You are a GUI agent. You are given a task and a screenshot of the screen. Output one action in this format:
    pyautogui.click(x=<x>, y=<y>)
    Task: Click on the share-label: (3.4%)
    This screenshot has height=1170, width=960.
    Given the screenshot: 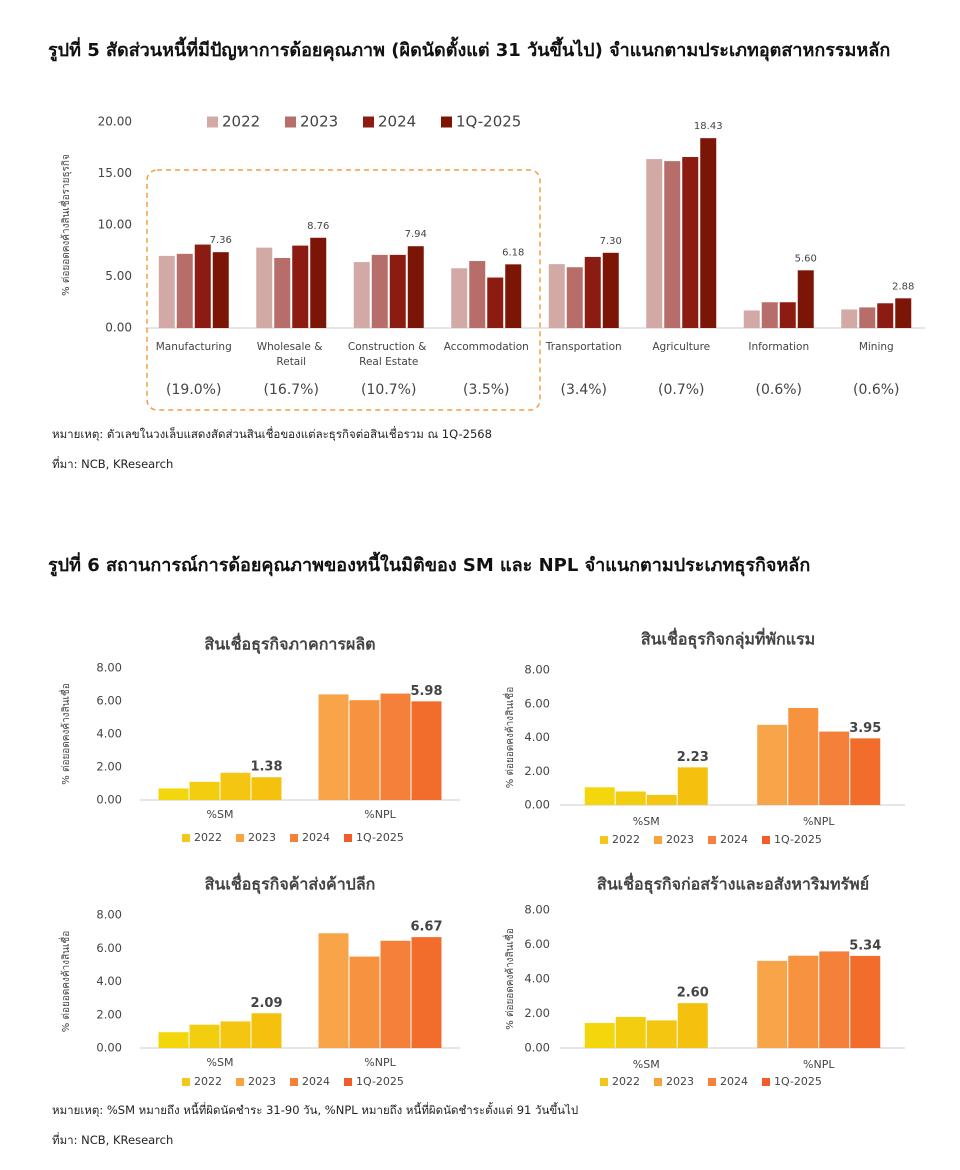 What is the action you would take?
    pyautogui.click(x=584, y=390)
    